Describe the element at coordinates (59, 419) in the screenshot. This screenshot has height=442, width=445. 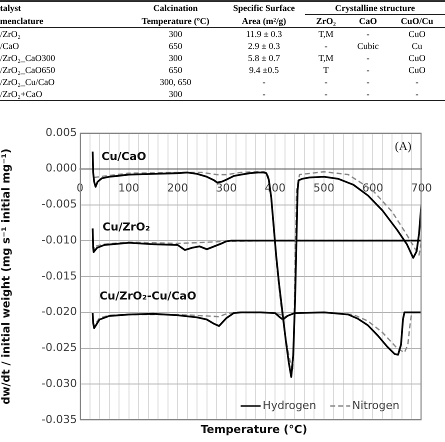
I see `y-tick-label: -0.035` at that location.